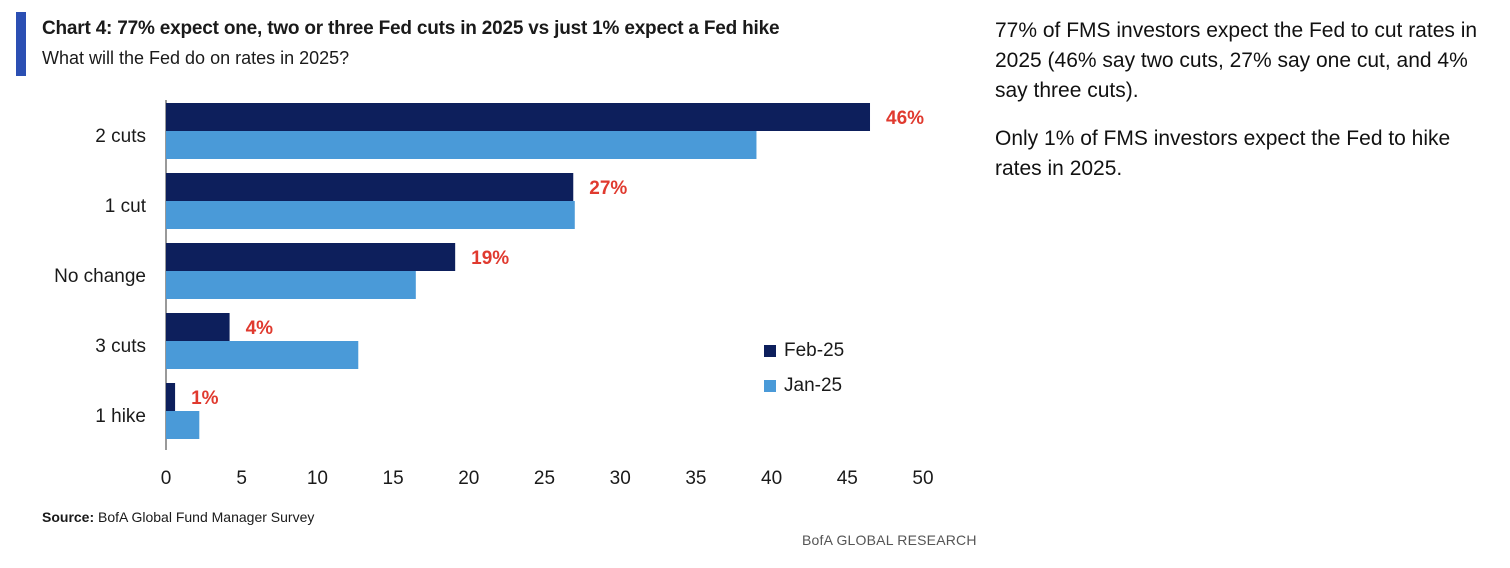 The height and width of the screenshot is (568, 1510). Describe the element at coordinates (21, 44) in the screenshot. I see `title-accent-bar` at that location.